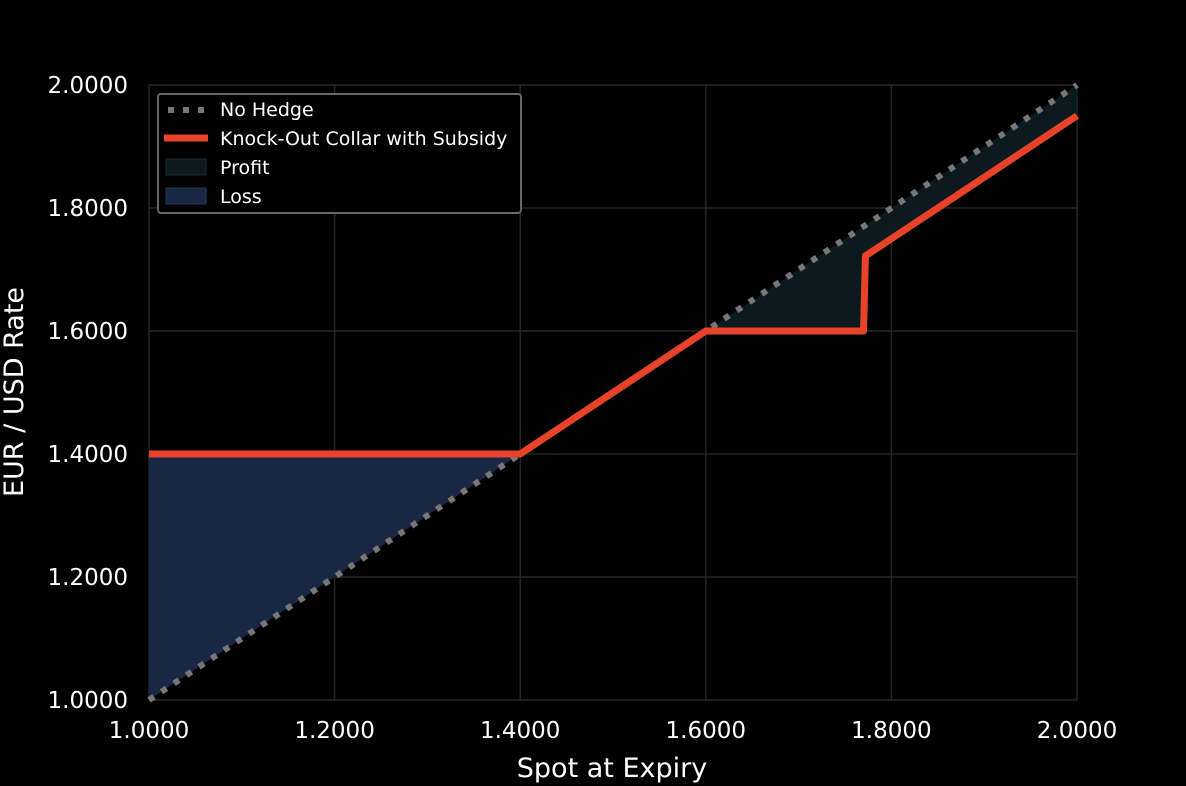 The image size is (1186, 786). I want to click on legend-box, so click(339, 153).